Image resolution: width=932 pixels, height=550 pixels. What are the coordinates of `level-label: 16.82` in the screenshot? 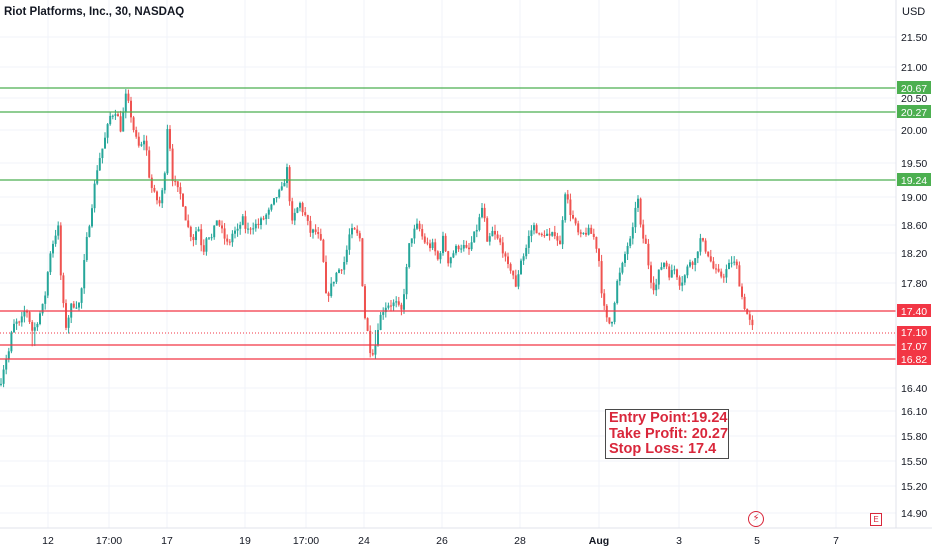 It's located at (914, 360).